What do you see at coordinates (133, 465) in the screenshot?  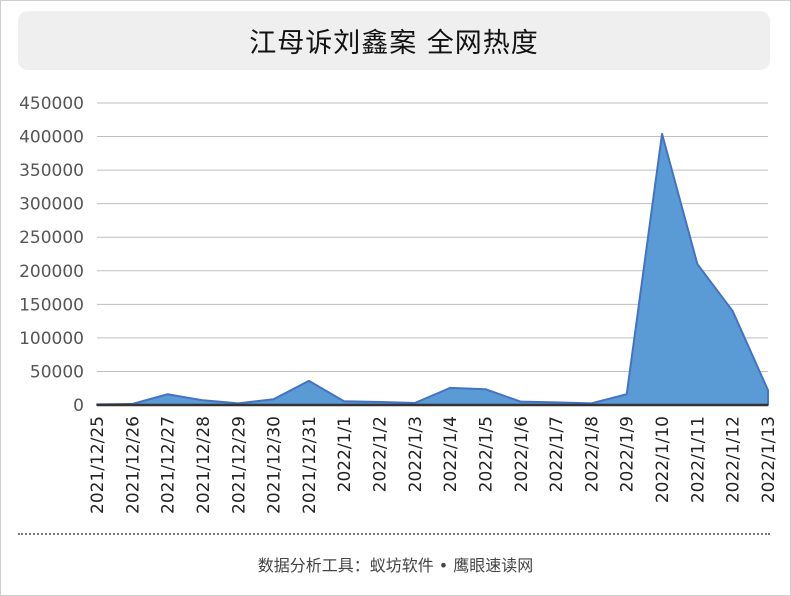 I see `x-tick-label: 2021/12/26` at bounding box center [133, 465].